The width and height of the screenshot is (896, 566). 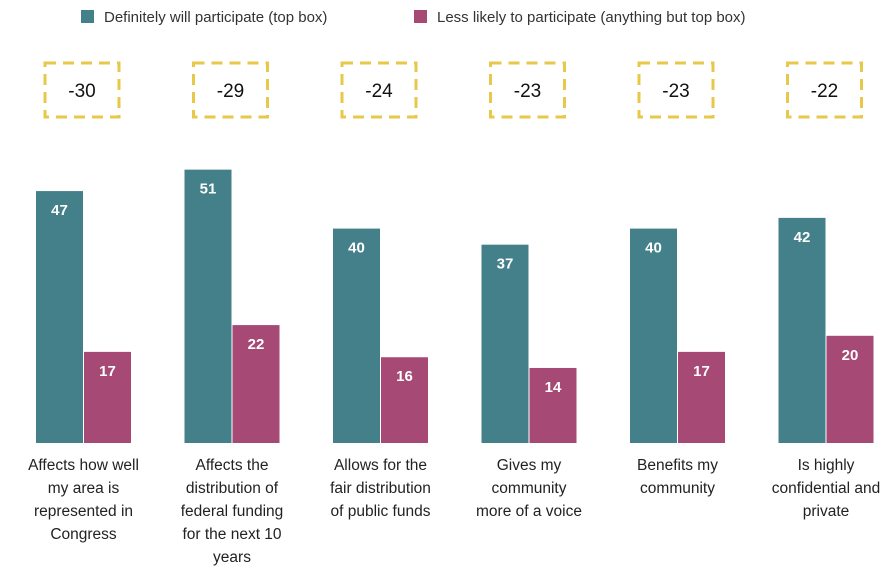 I want to click on category-label-line: private, so click(x=826, y=511).